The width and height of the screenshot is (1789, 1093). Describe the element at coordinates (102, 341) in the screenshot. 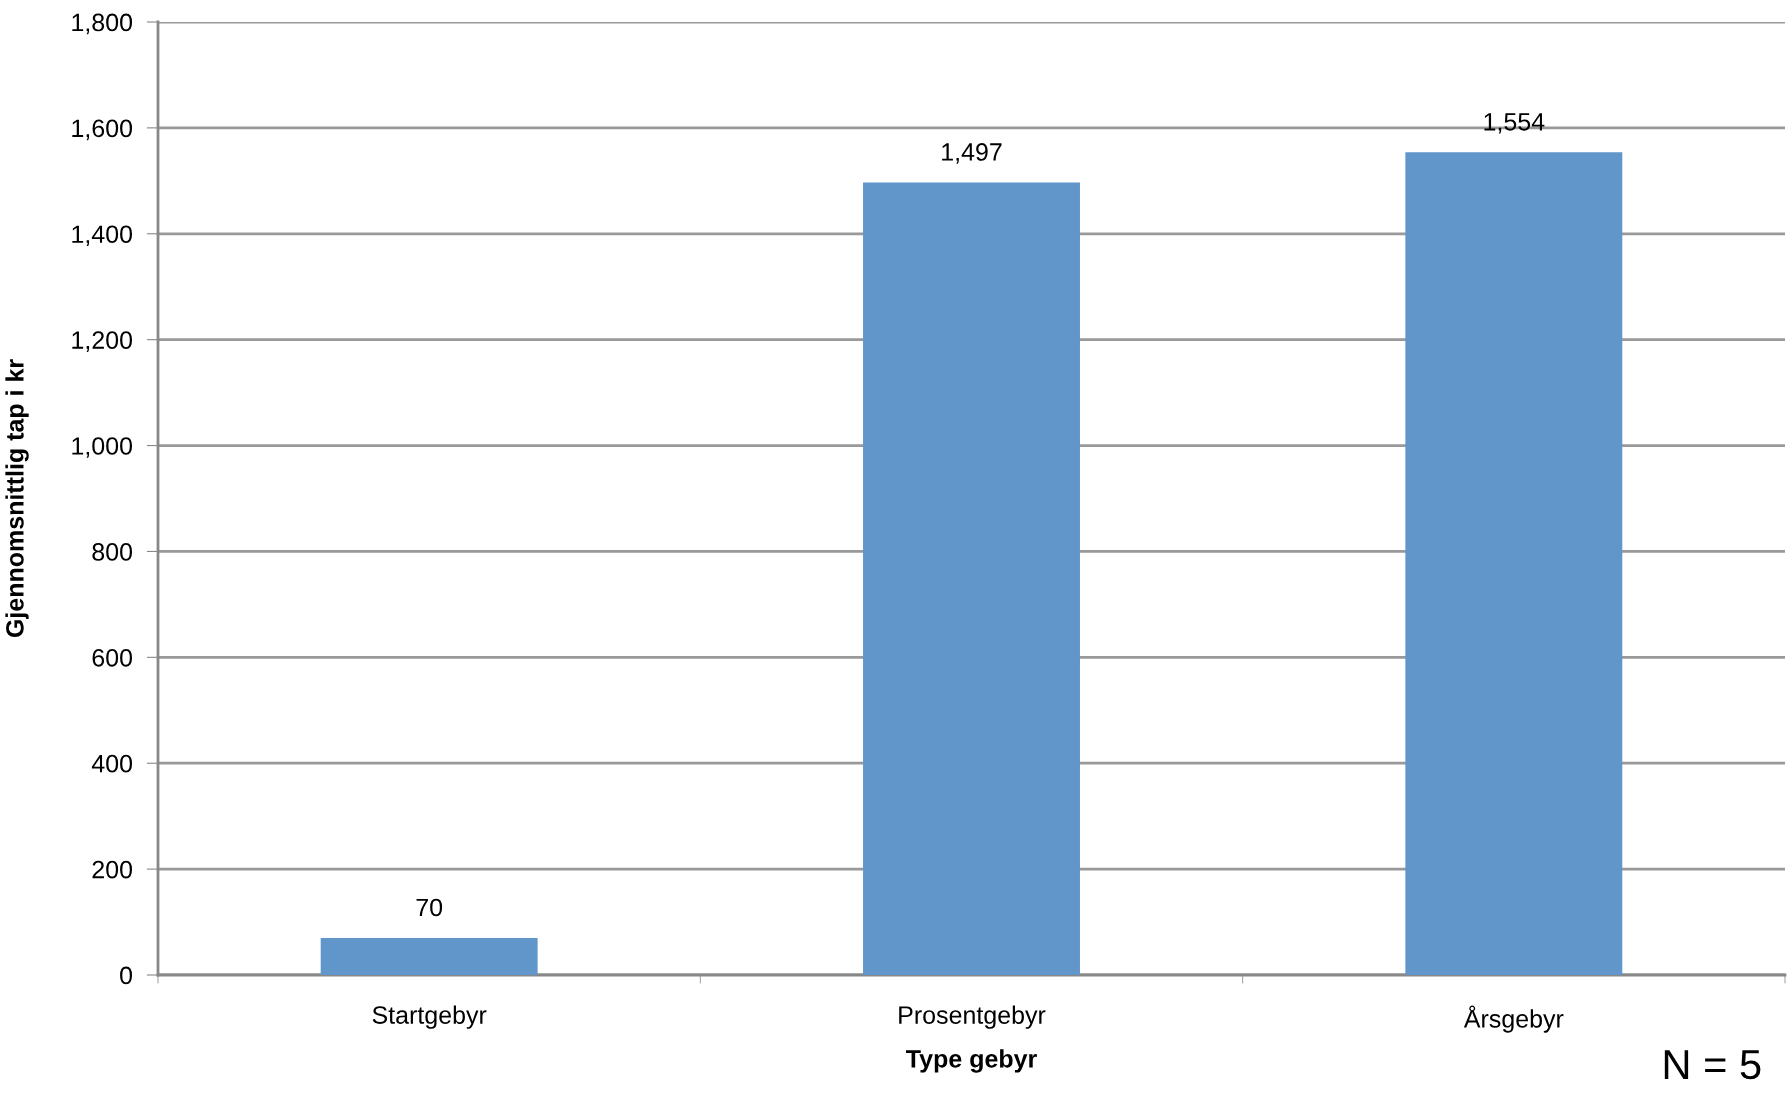

I see `y-tick-label: 1,200` at that location.